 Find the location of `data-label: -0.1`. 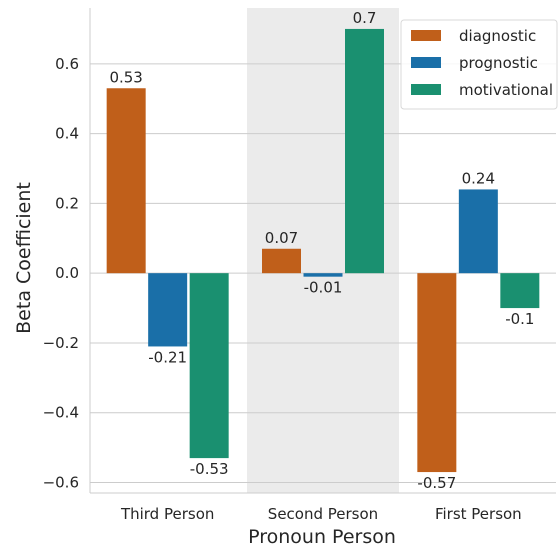

data-label: -0.1 is located at coordinates (519, 319).